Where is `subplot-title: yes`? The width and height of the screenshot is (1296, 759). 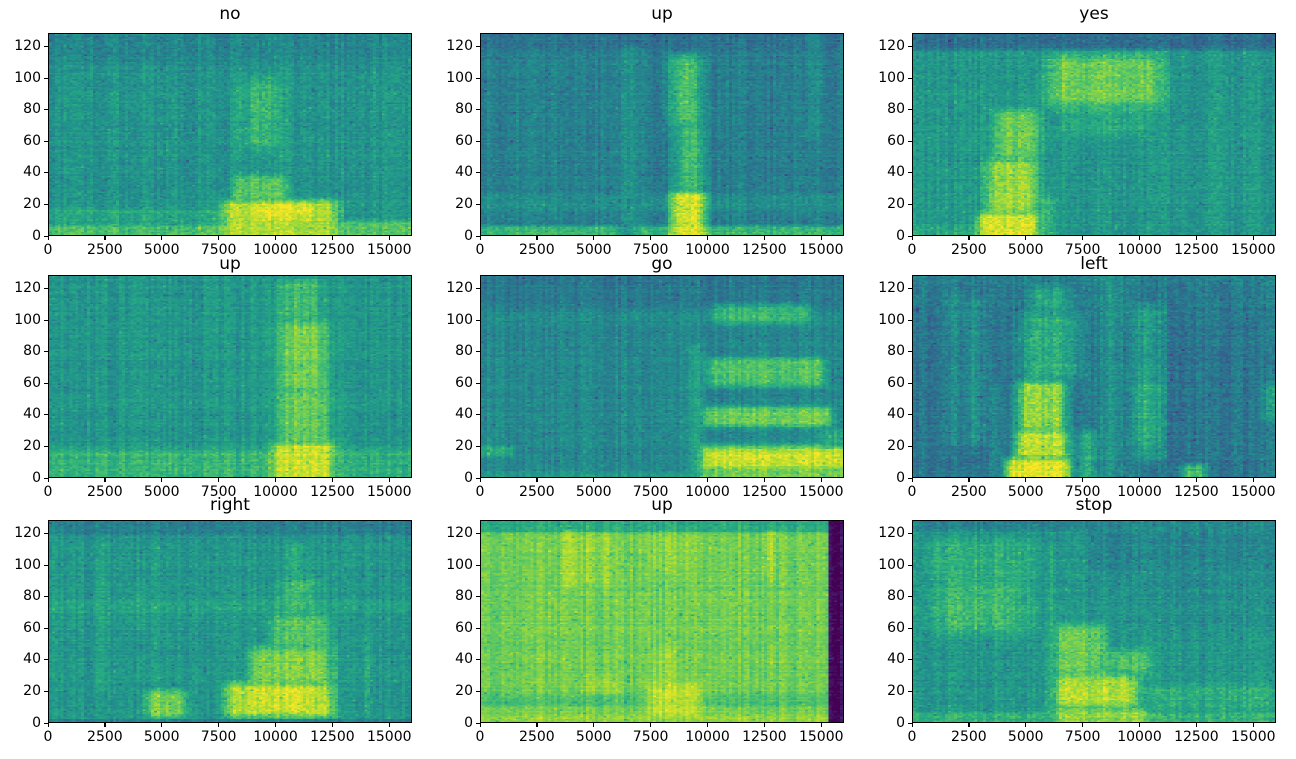 subplot-title: yes is located at coordinates (1094, 14).